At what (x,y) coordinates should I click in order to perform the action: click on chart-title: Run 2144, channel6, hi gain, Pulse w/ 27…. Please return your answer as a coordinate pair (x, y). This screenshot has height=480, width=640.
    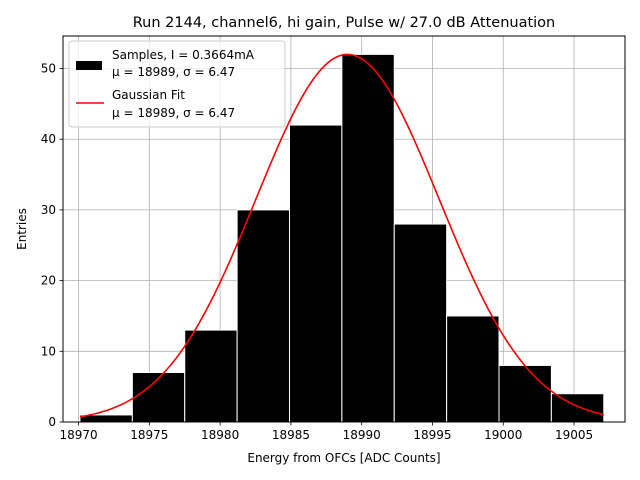
    Looking at the image, I should click on (344, 23).